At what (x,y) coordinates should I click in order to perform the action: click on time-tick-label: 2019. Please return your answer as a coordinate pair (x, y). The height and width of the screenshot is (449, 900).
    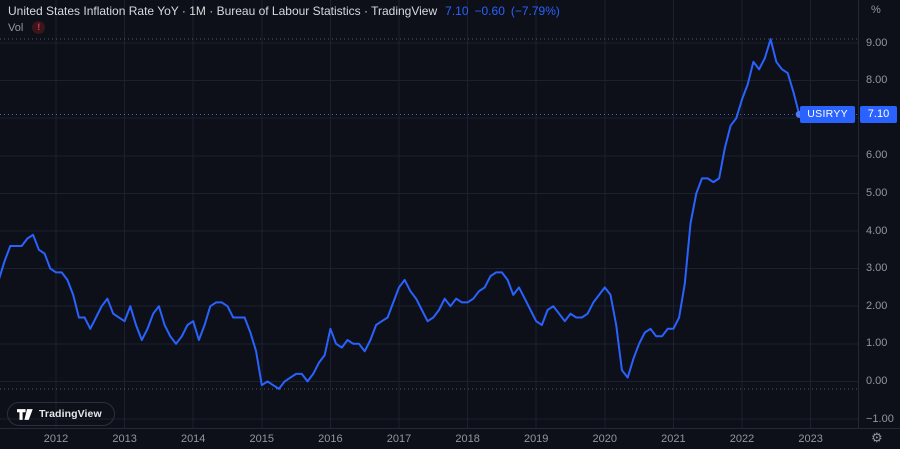
    Looking at the image, I should click on (536, 439).